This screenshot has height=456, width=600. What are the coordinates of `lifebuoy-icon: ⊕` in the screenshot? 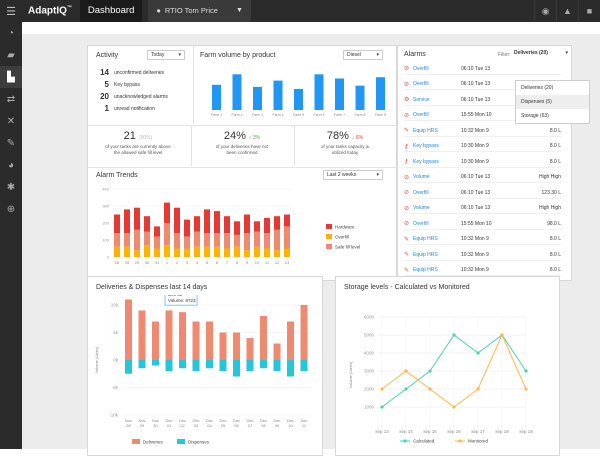 It's located at (11, 209).